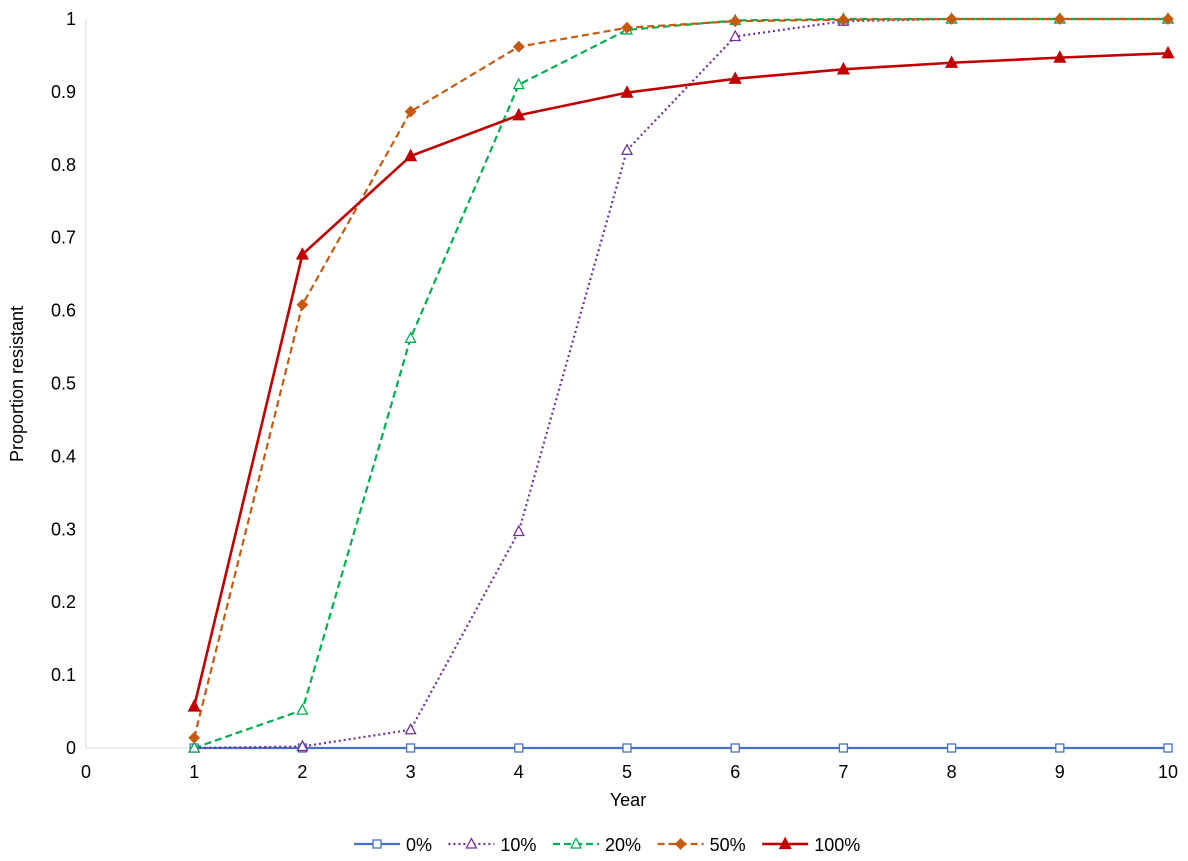 This screenshot has height=861, width=1188. What do you see at coordinates (518, 845) in the screenshot?
I see `legend-label: 10%` at bounding box center [518, 845].